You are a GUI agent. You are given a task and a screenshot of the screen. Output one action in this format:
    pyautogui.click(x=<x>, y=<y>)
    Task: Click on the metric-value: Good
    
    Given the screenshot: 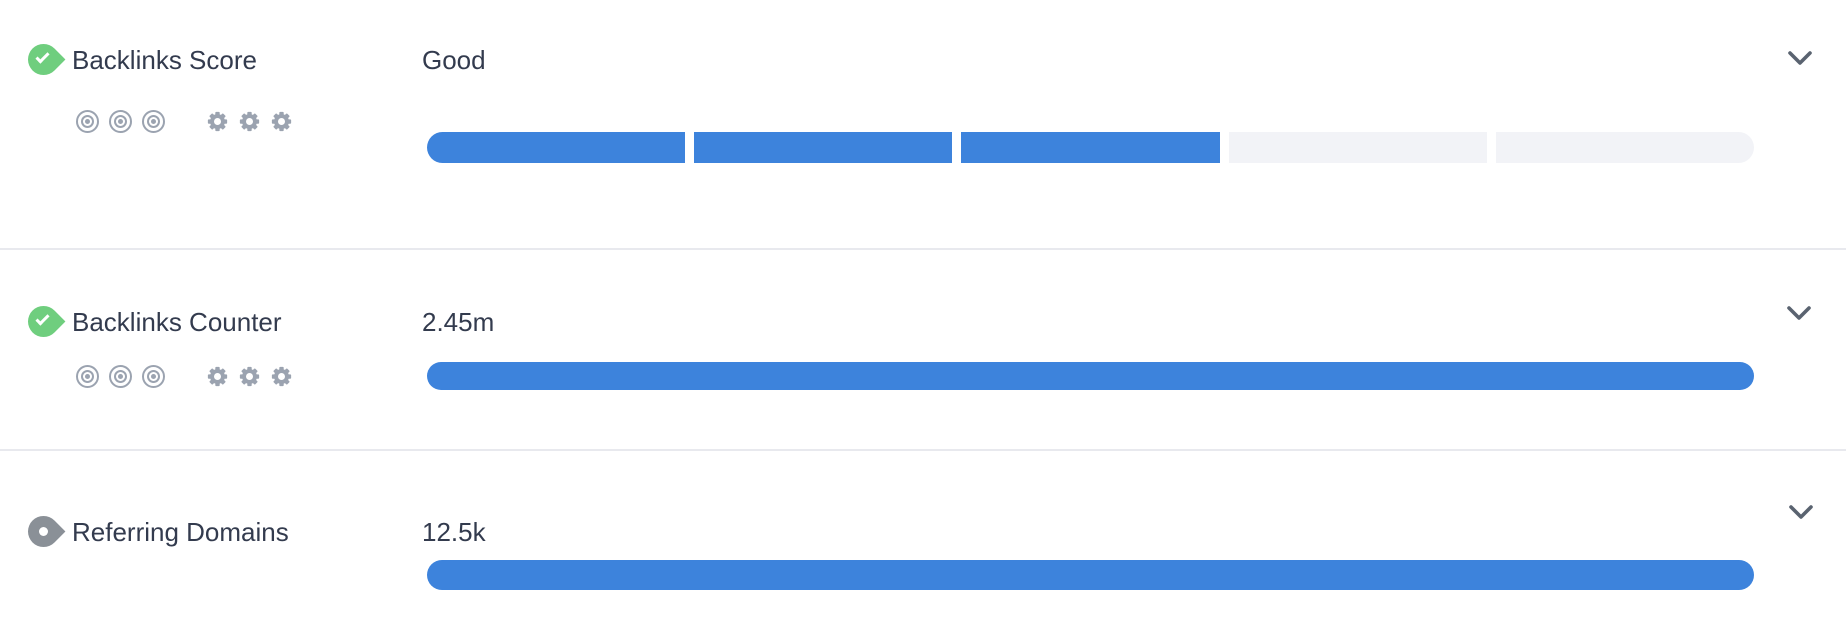 What is the action you would take?
    pyautogui.click(x=454, y=60)
    